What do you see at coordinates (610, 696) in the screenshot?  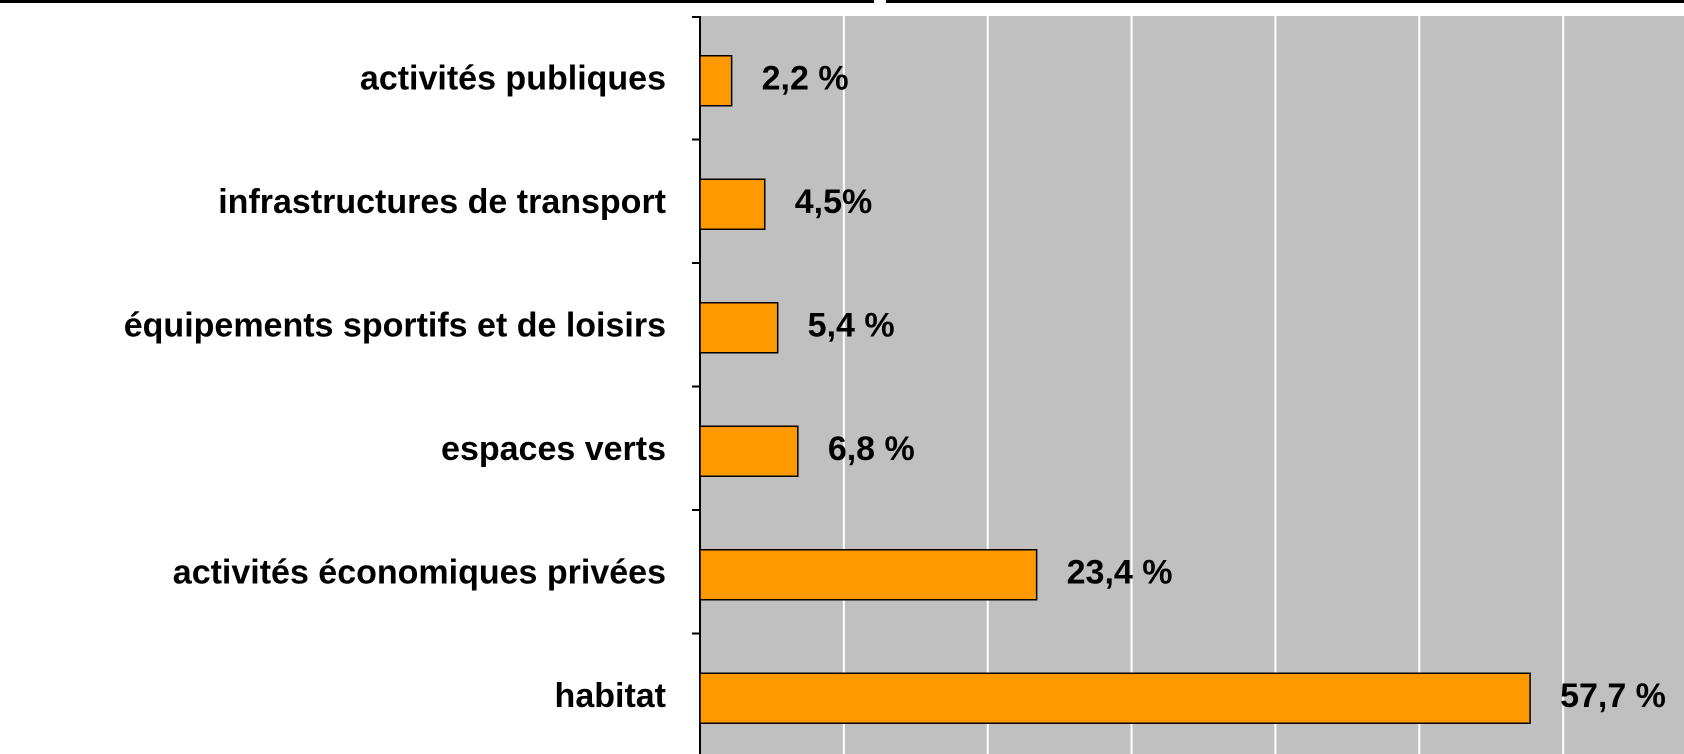 I see `category-label: habitat` at bounding box center [610, 696].